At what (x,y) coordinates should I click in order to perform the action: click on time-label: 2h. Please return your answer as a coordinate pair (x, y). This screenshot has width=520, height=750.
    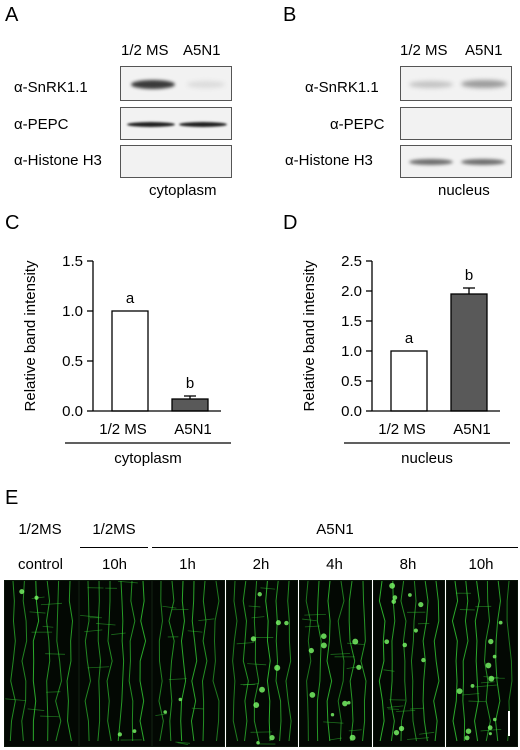
    Looking at the image, I should click on (261, 564).